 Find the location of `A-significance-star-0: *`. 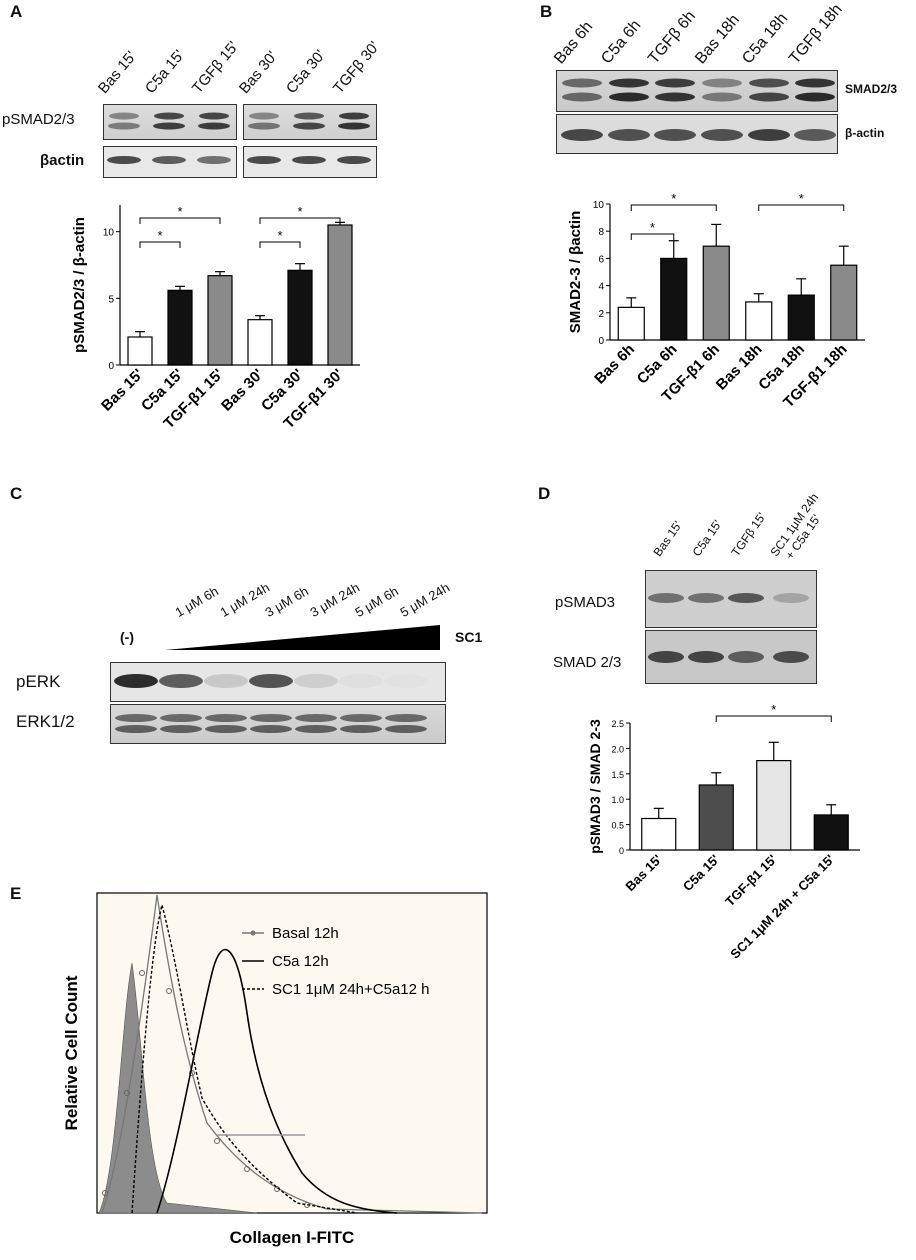

A-significance-star-0: * is located at coordinates (159, 235).